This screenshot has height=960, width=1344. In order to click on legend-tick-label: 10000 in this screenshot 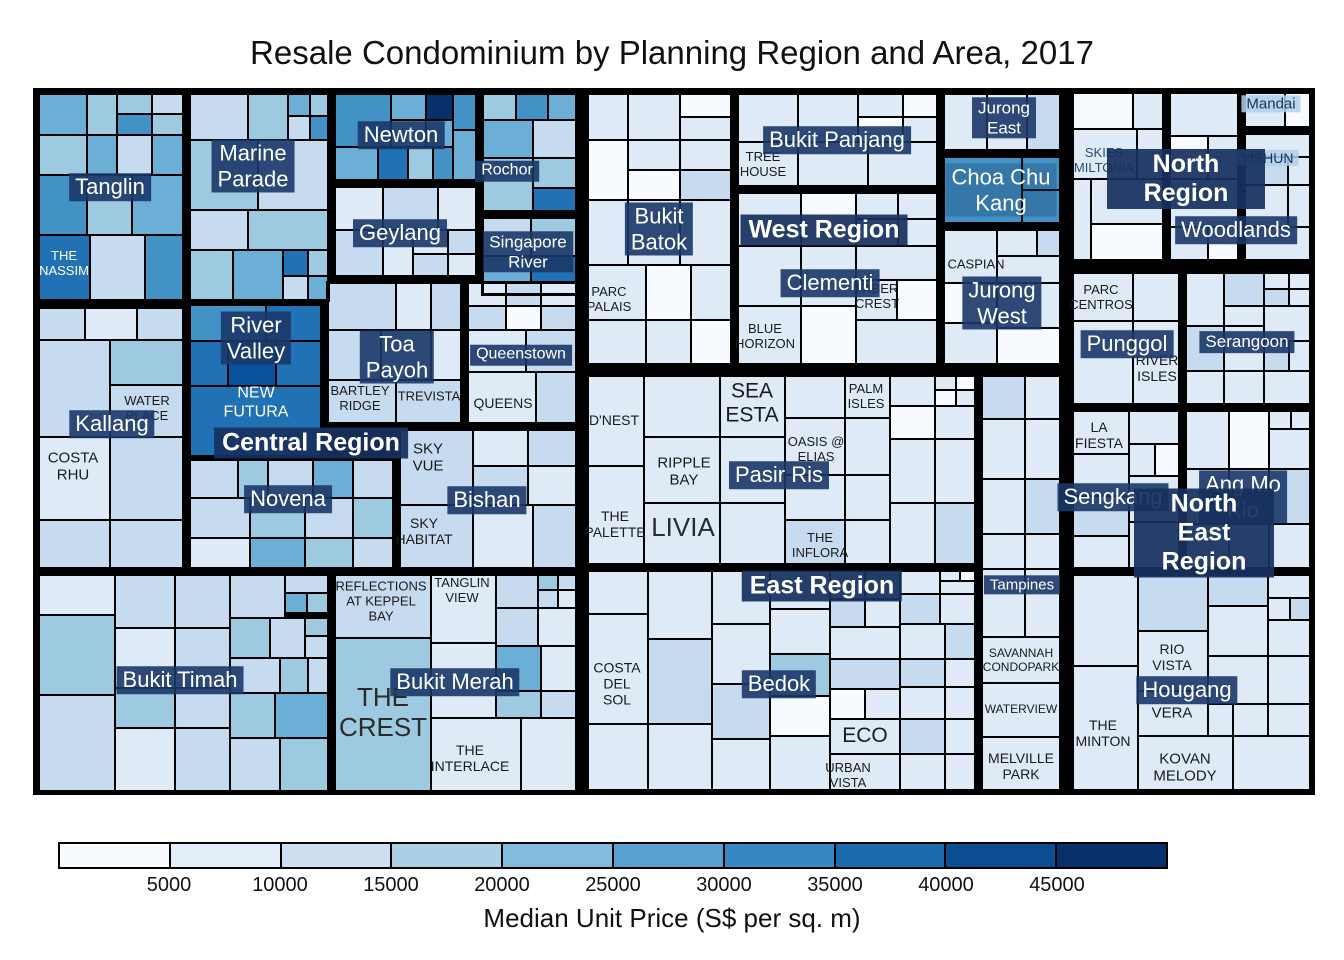, I will do `click(280, 885)`.